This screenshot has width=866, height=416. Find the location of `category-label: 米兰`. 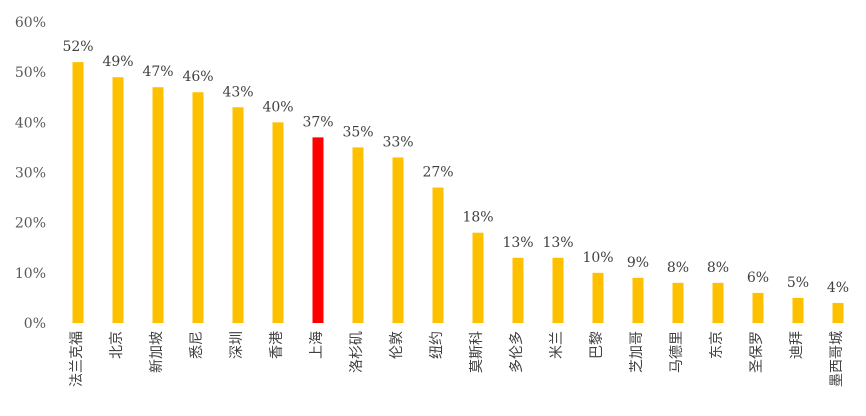

category-label: 米兰 is located at coordinates (557, 345).